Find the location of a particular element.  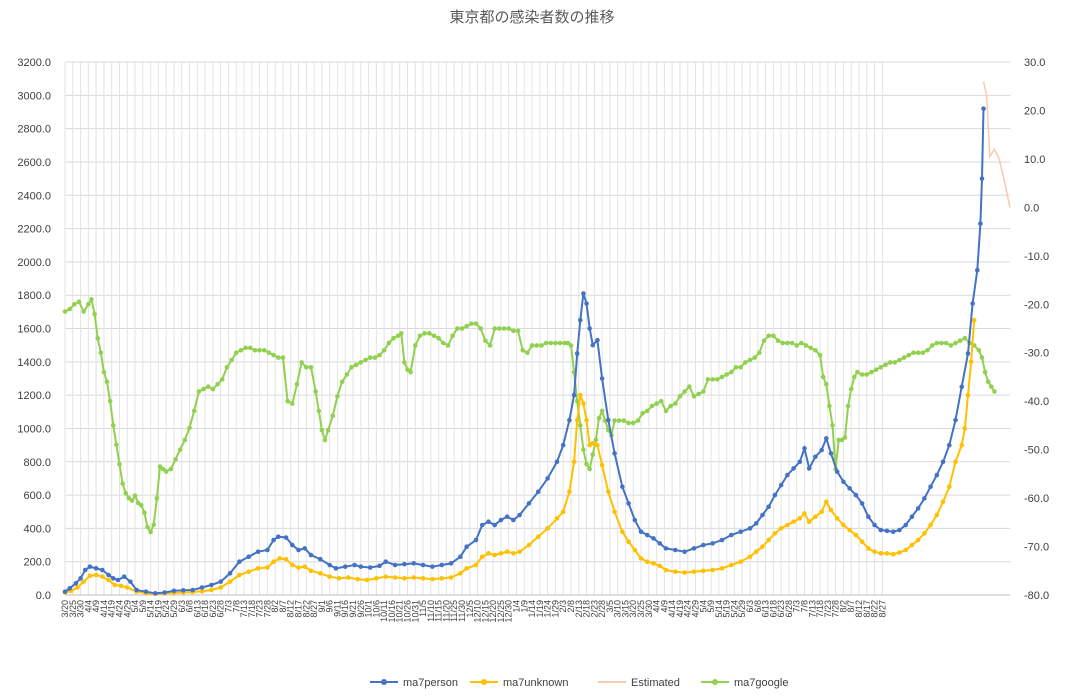

x-tick-label: 8/27 is located at coordinates (882, 609).